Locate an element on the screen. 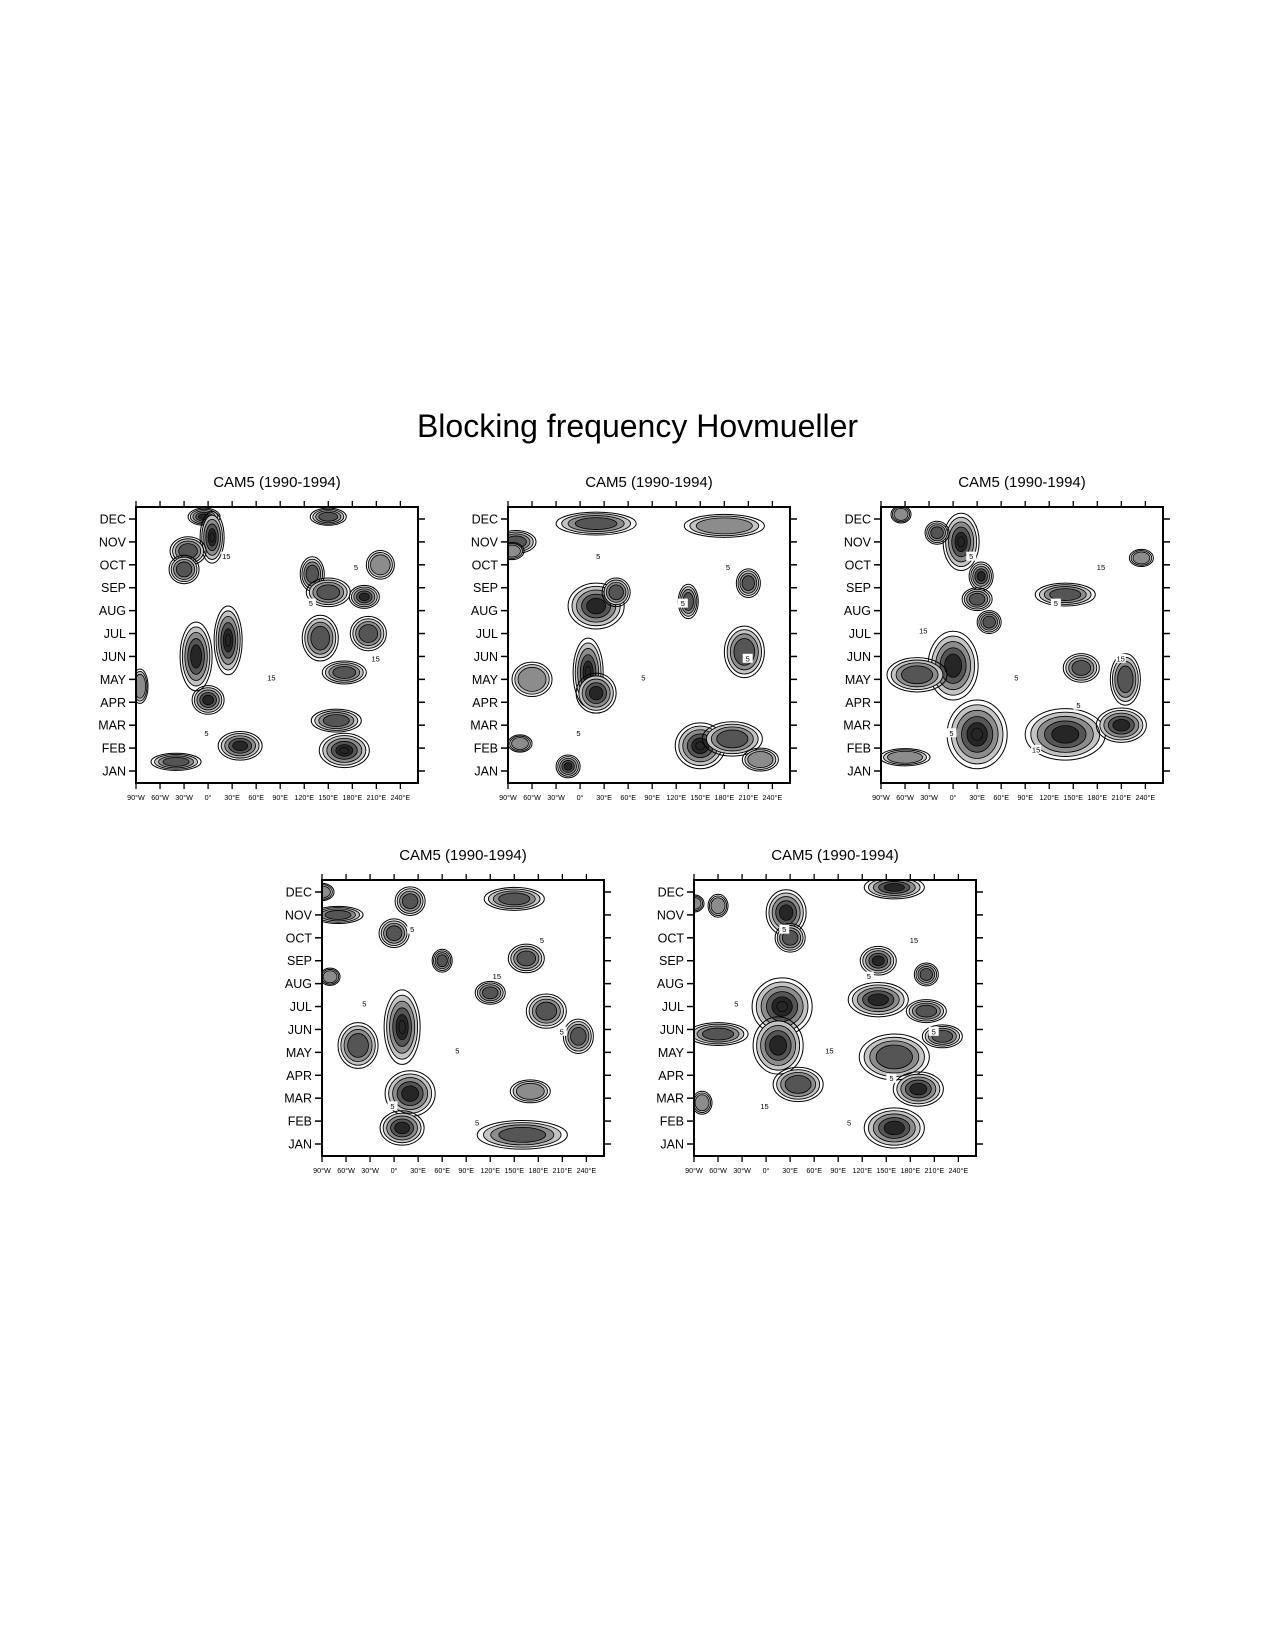 The image size is (1275, 1650). y-tick-label: FEB is located at coordinates (859, 749).